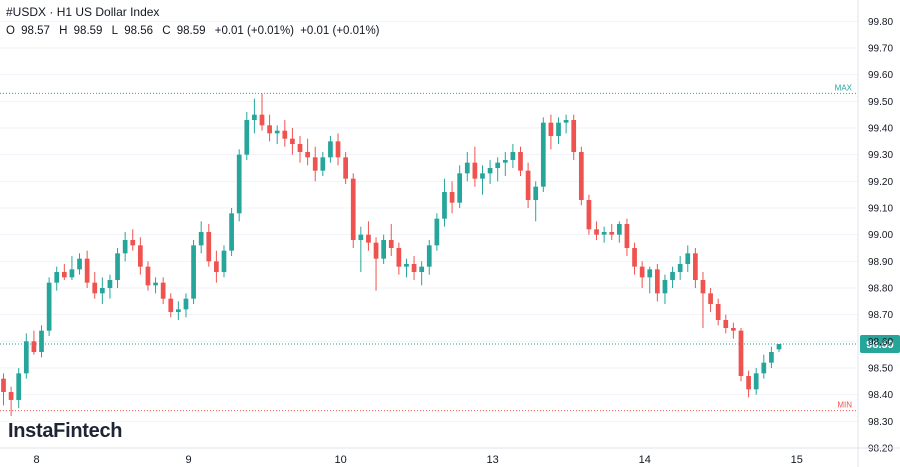 This screenshot has width=900, height=467. Describe the element at coordinates (26, 12) in the screenshot. I see `symbol-name: #USDX` at that location.